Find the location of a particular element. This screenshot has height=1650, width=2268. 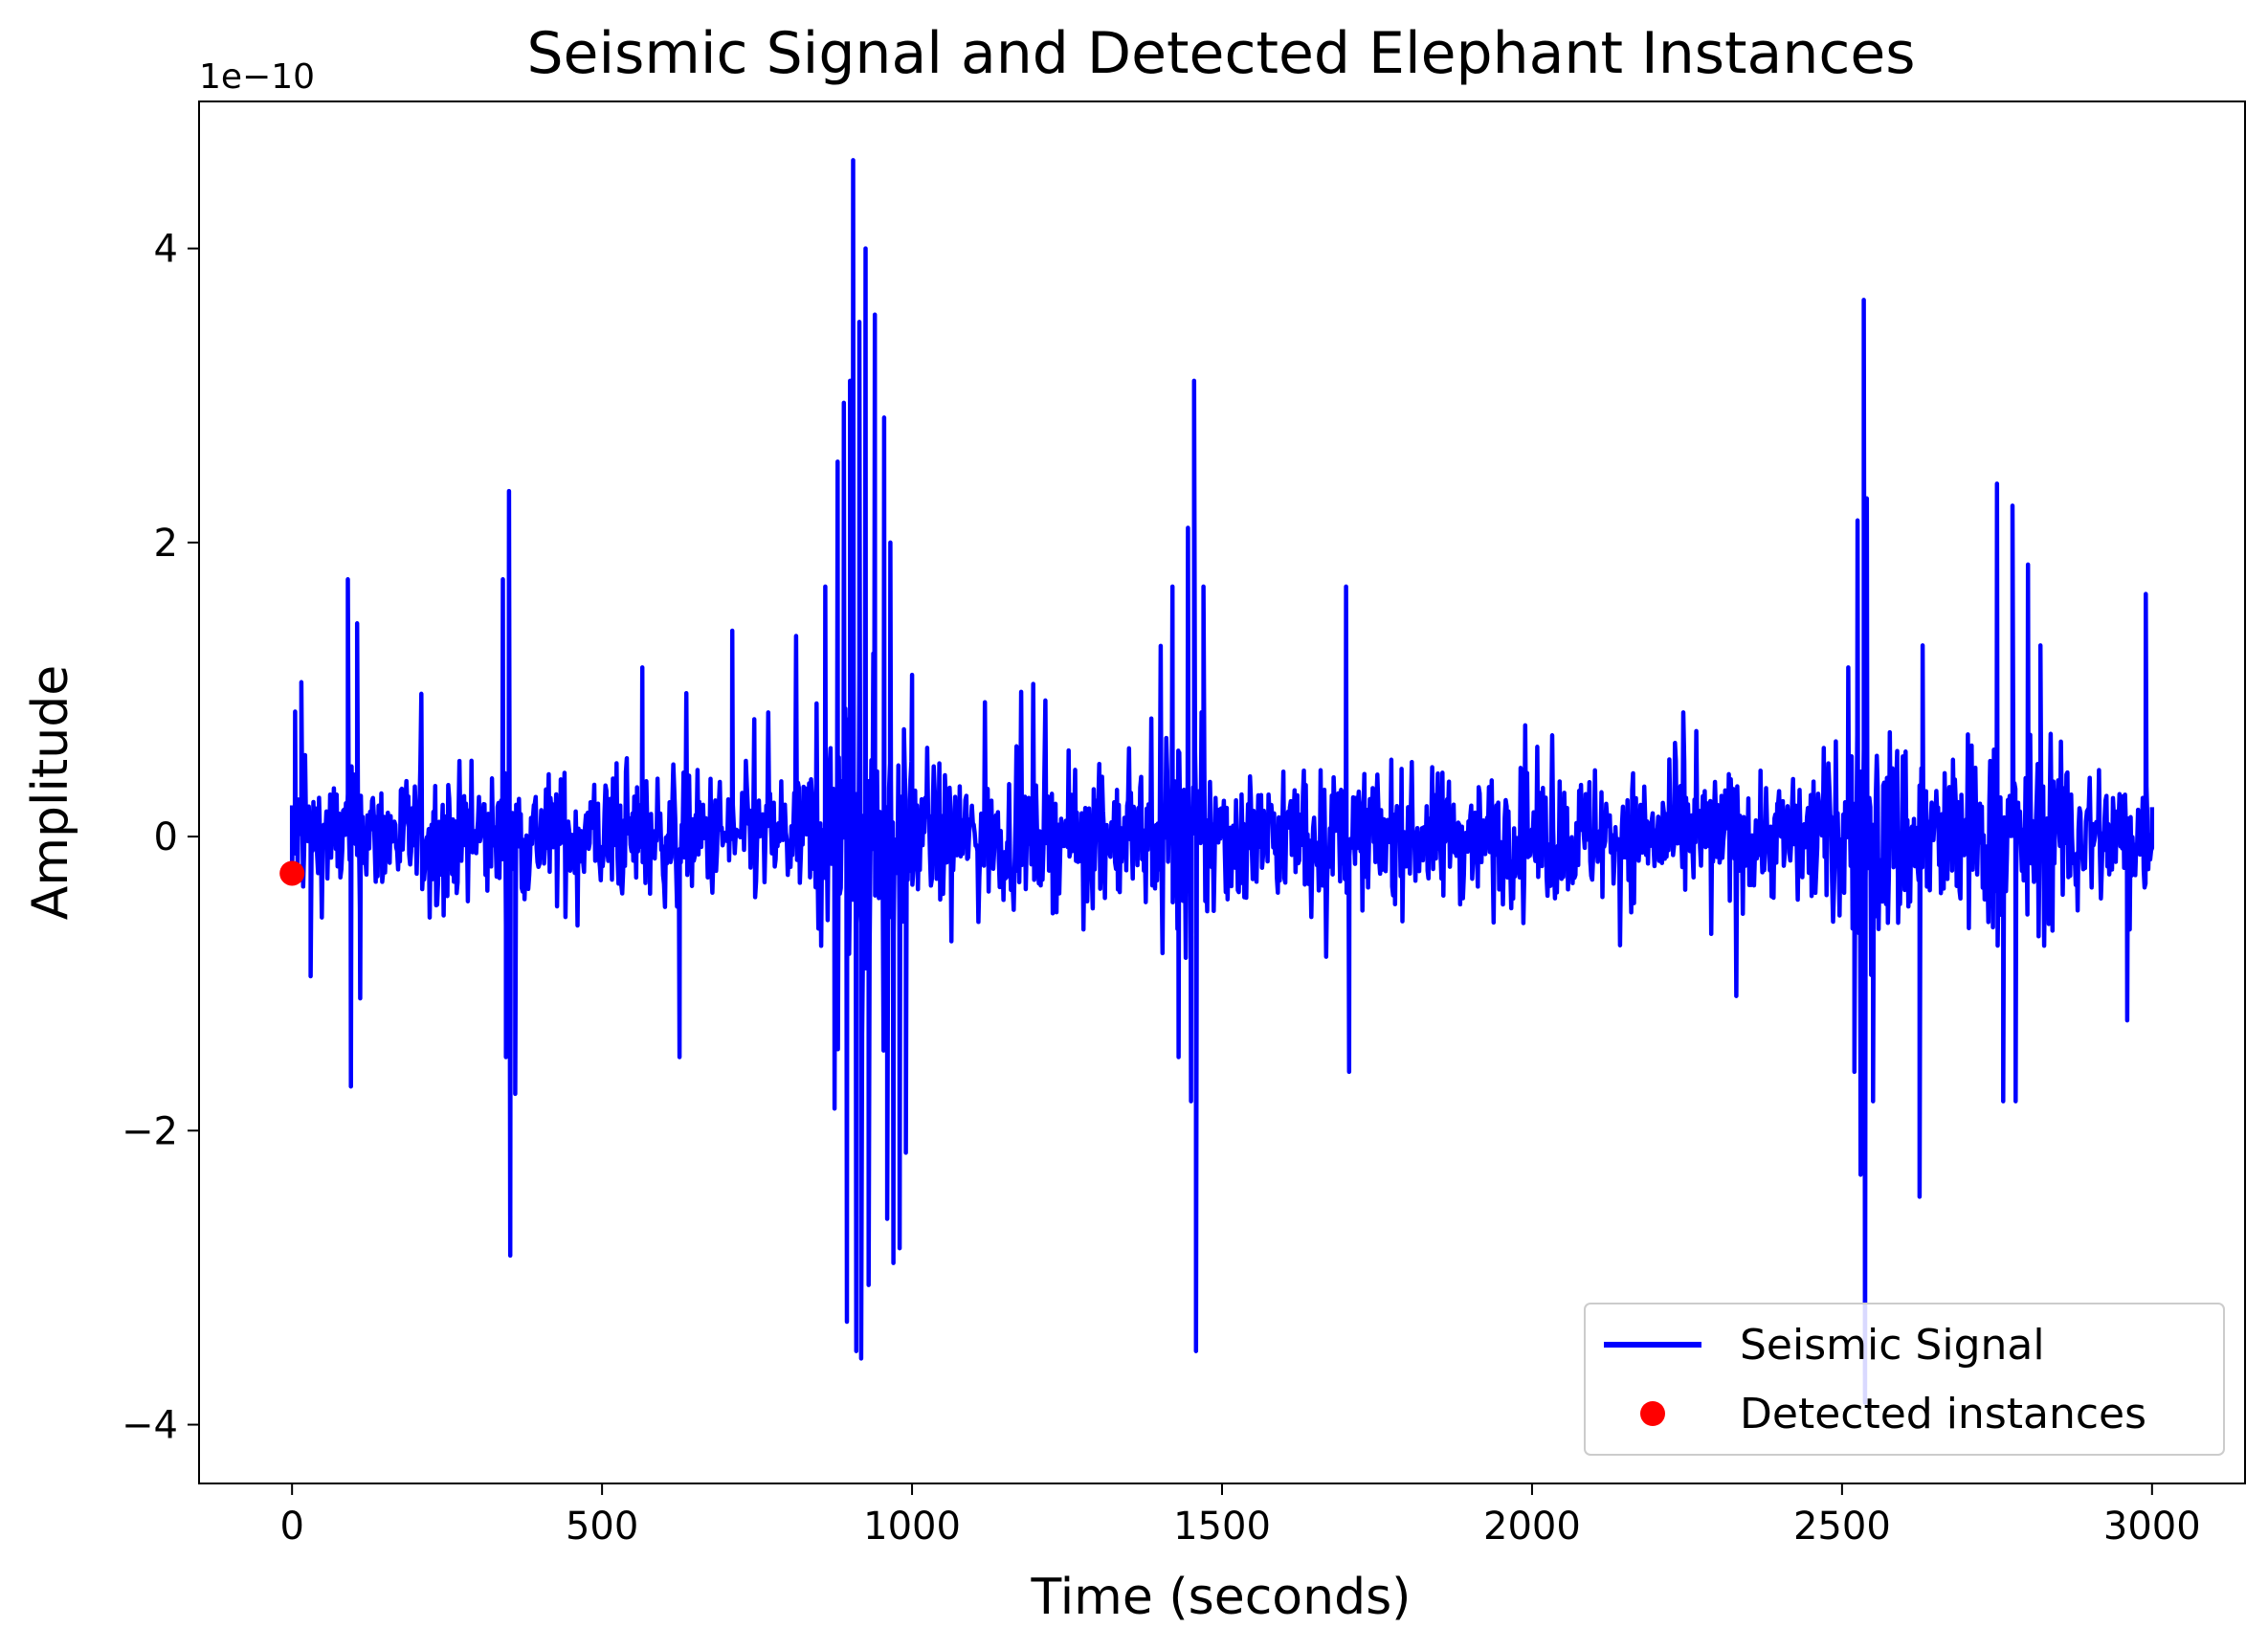

y-axis-ticks: −4 −2 0 2 4 is located at coordinates (160, 838).